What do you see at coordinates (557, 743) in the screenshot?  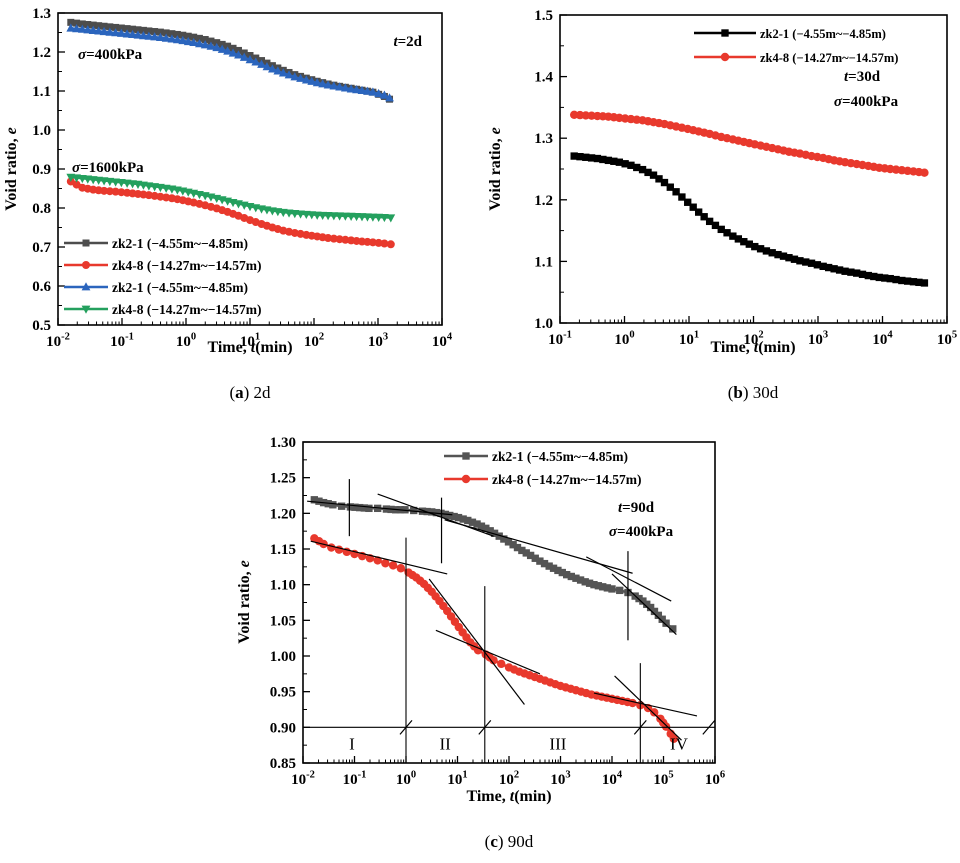 I see `region-label-III: III` at bounding box center [557, 743].